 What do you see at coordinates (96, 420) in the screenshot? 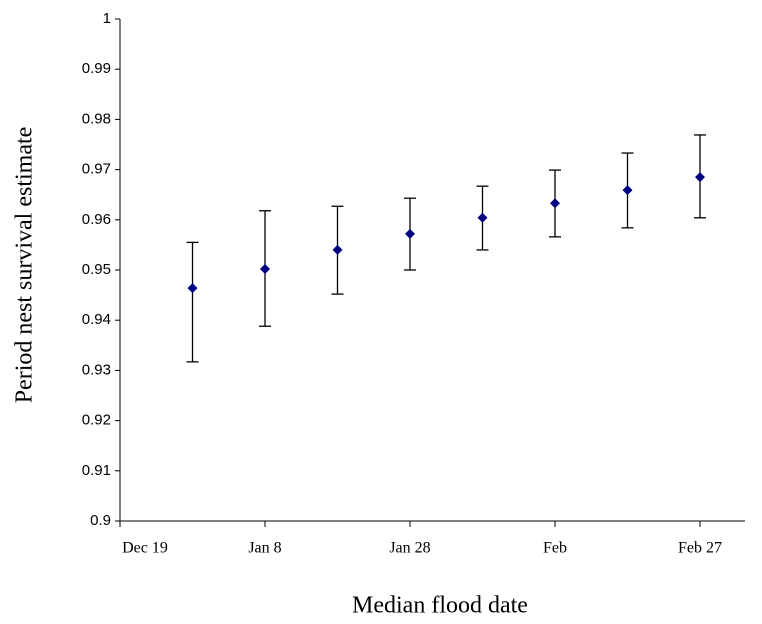
I see `y-tick-label: 0.92` at bounding box center [96, 420].